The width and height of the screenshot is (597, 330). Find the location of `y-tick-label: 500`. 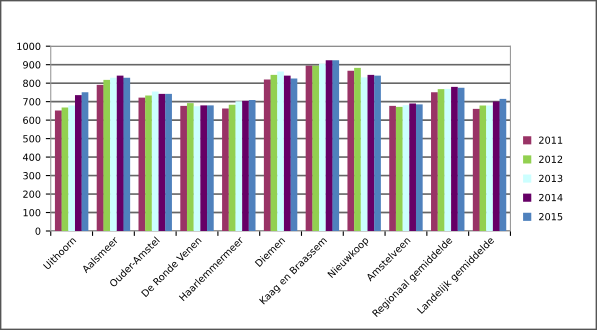

y-tick-label: 500 is located at coordinates (31, 138).